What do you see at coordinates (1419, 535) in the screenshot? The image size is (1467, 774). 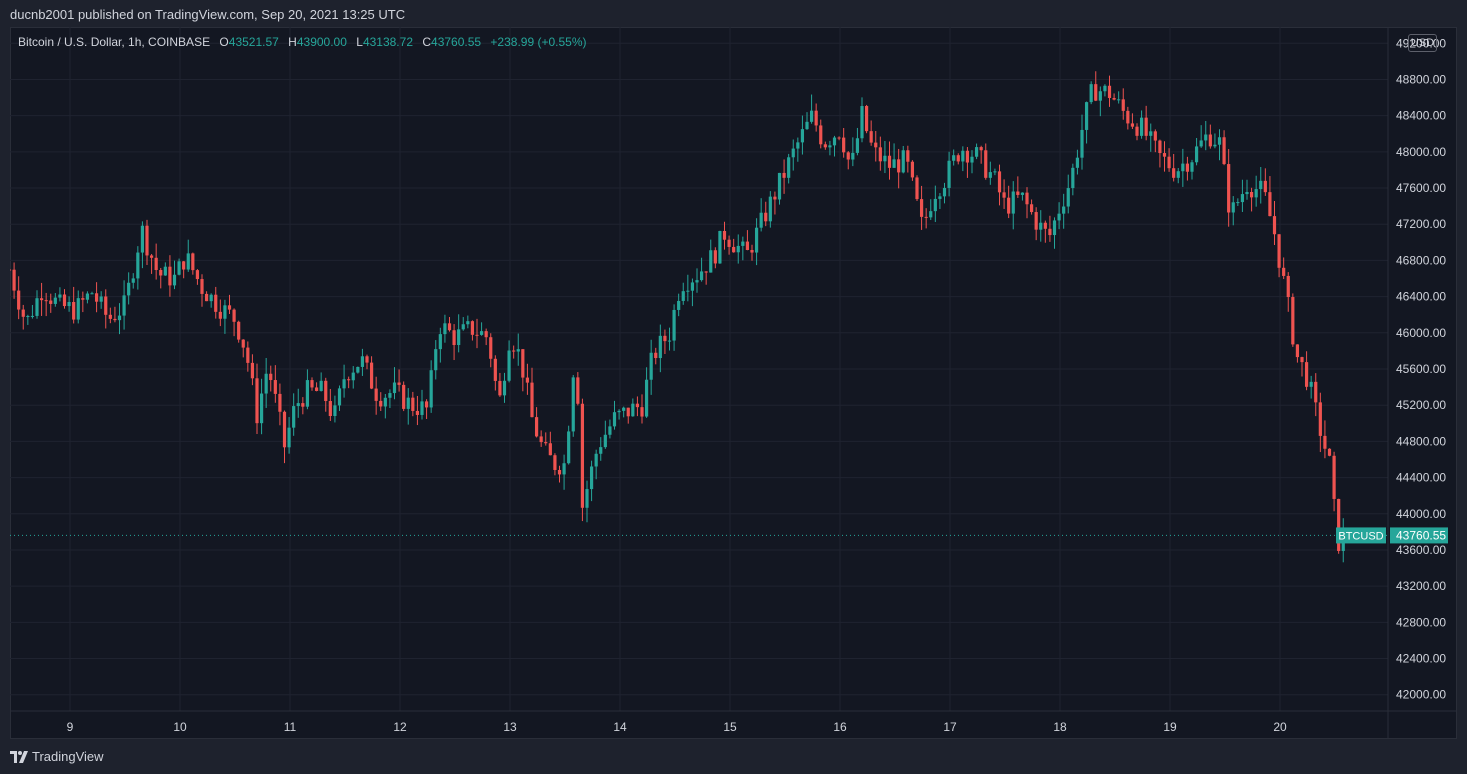 I see `last-price-tag` at bounding box center [1419, 535].